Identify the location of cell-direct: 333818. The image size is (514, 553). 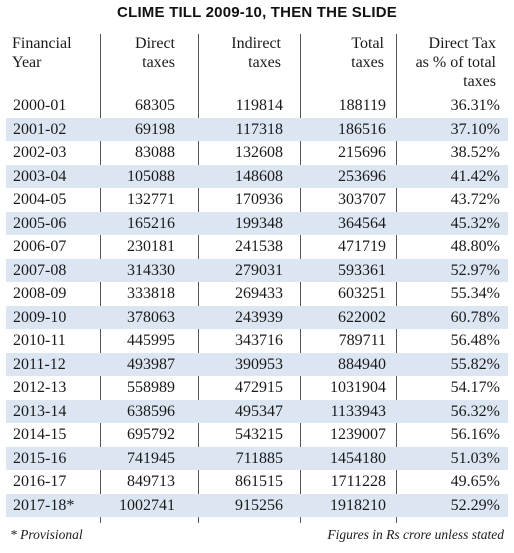
(151, 293).